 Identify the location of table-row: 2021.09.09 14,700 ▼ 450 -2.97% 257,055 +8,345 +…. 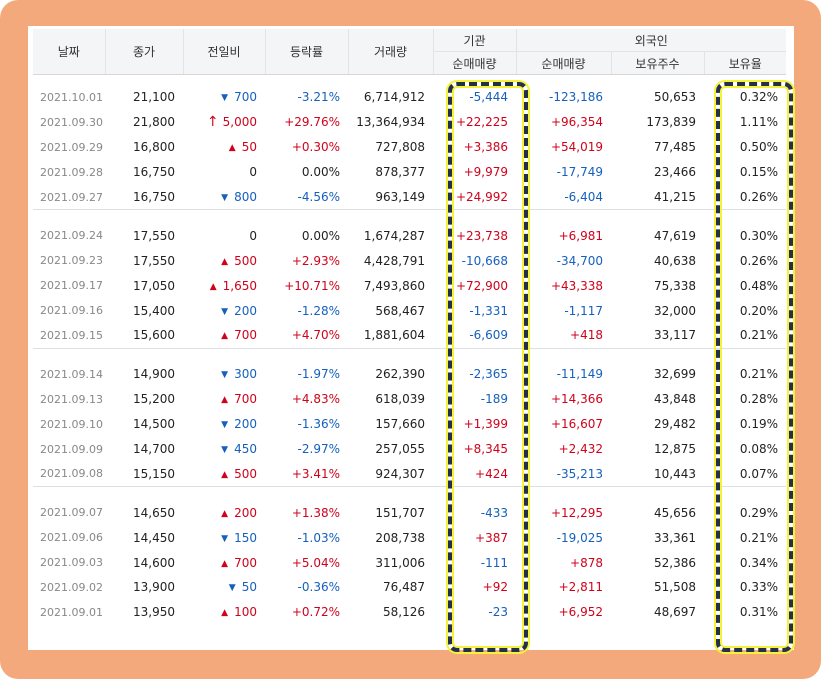
(409, 449).